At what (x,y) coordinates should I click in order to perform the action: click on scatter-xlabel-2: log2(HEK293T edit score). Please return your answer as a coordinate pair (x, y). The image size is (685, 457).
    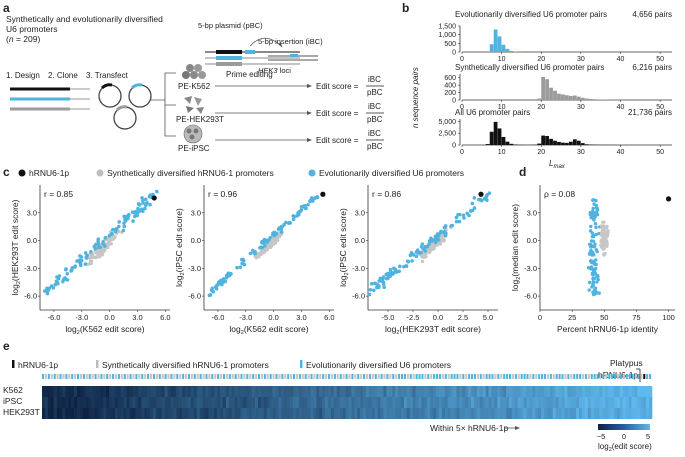
    Looking at the image, I should click on (433, 330).